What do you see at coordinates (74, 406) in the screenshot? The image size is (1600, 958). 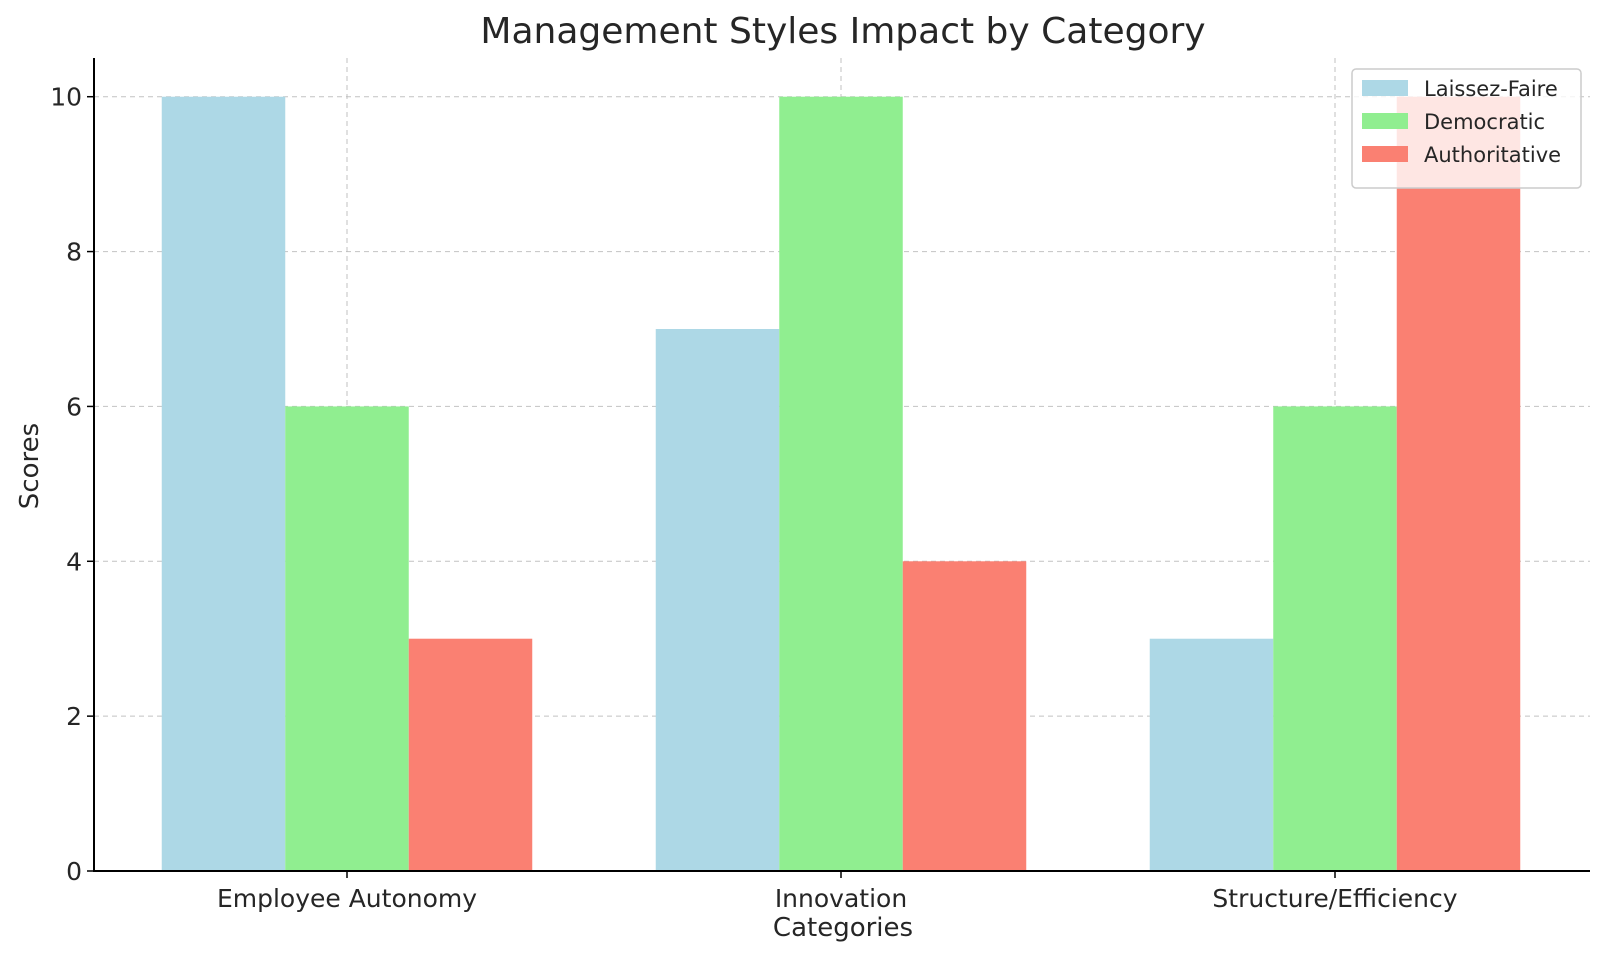 I see `y-tick-label: 6` at bounding box center [74, 406].